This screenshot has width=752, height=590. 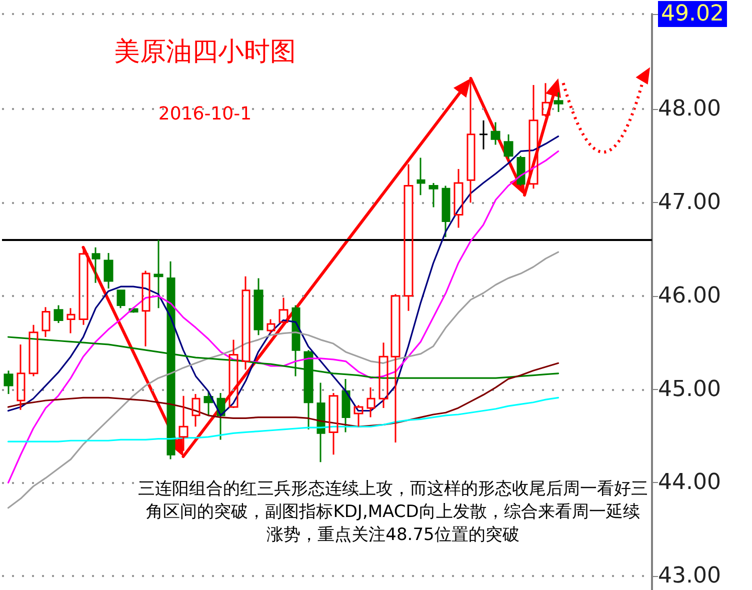 I want to click on y-tick-label: 46.00, so click(x=689, y=295).